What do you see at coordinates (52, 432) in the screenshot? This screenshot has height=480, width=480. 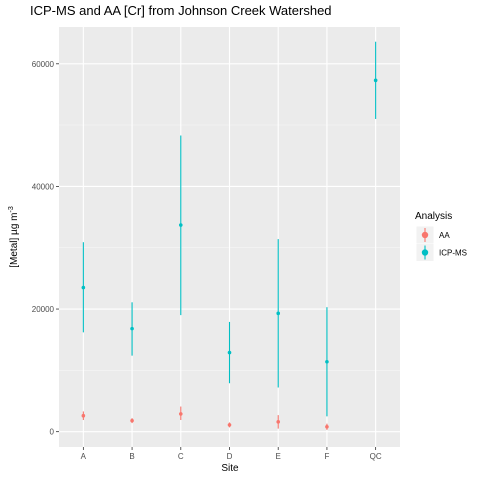 I see `y-tick-label: 0` at bounding box center [52, 432].